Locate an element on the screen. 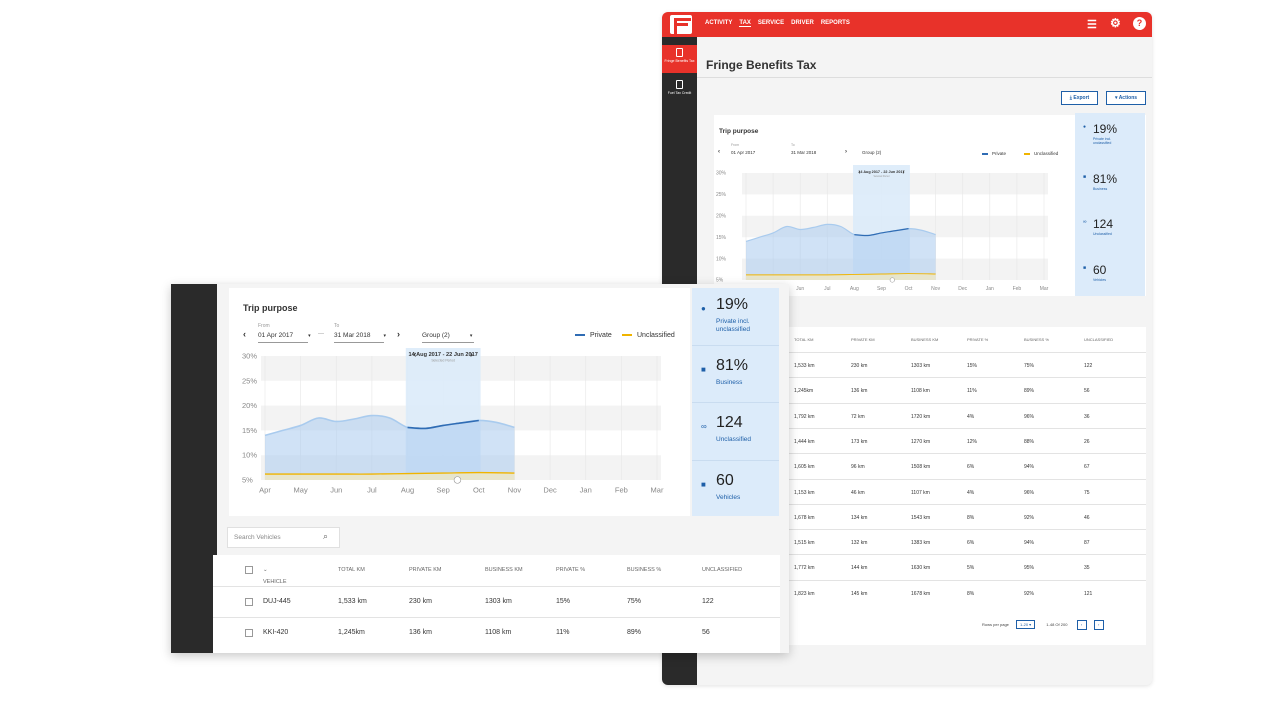 The width and height of the screenshot is (1280, 720). export-button: ⤓ Export is located at coordinates (1079, 98).